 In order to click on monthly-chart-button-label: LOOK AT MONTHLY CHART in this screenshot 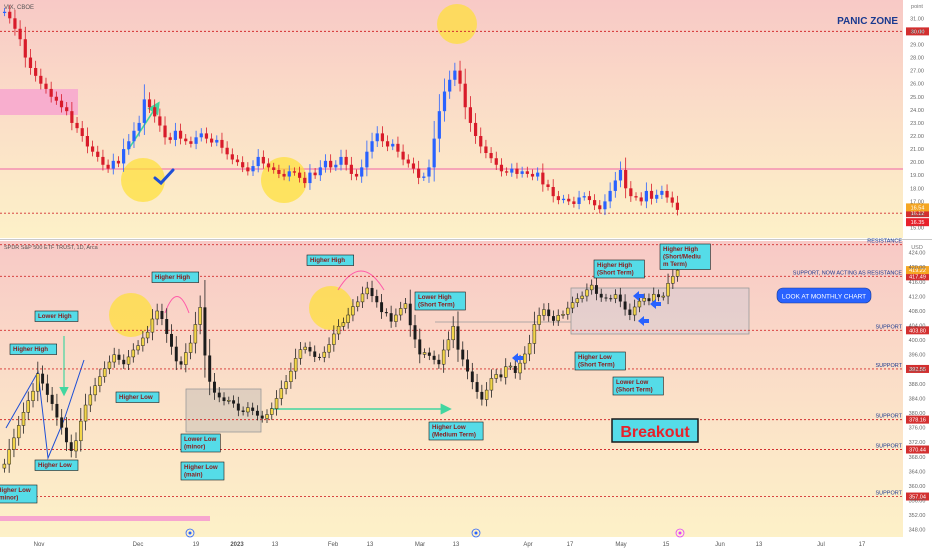, I will do `click(824, 297)`.